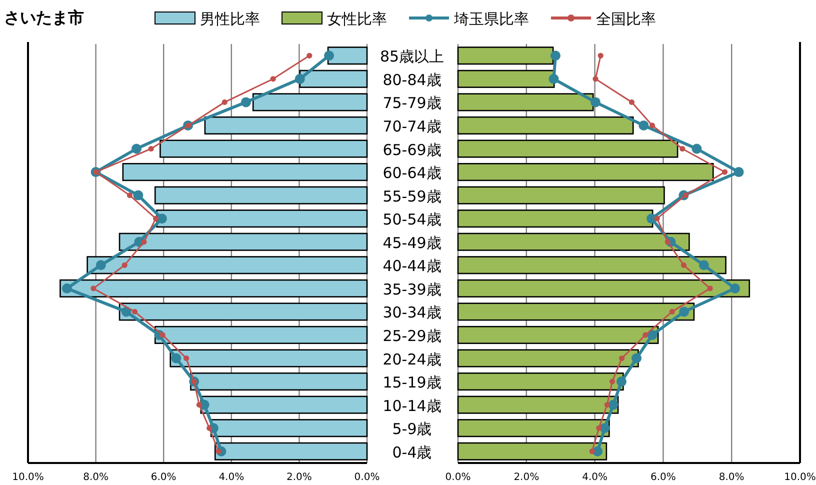 Image resolution: width=816 pixels, height=485 pixels. Describe the element at coordinates (412, 335) in the screenshot. I see `y-tick-label: 25-29歳` at that location.